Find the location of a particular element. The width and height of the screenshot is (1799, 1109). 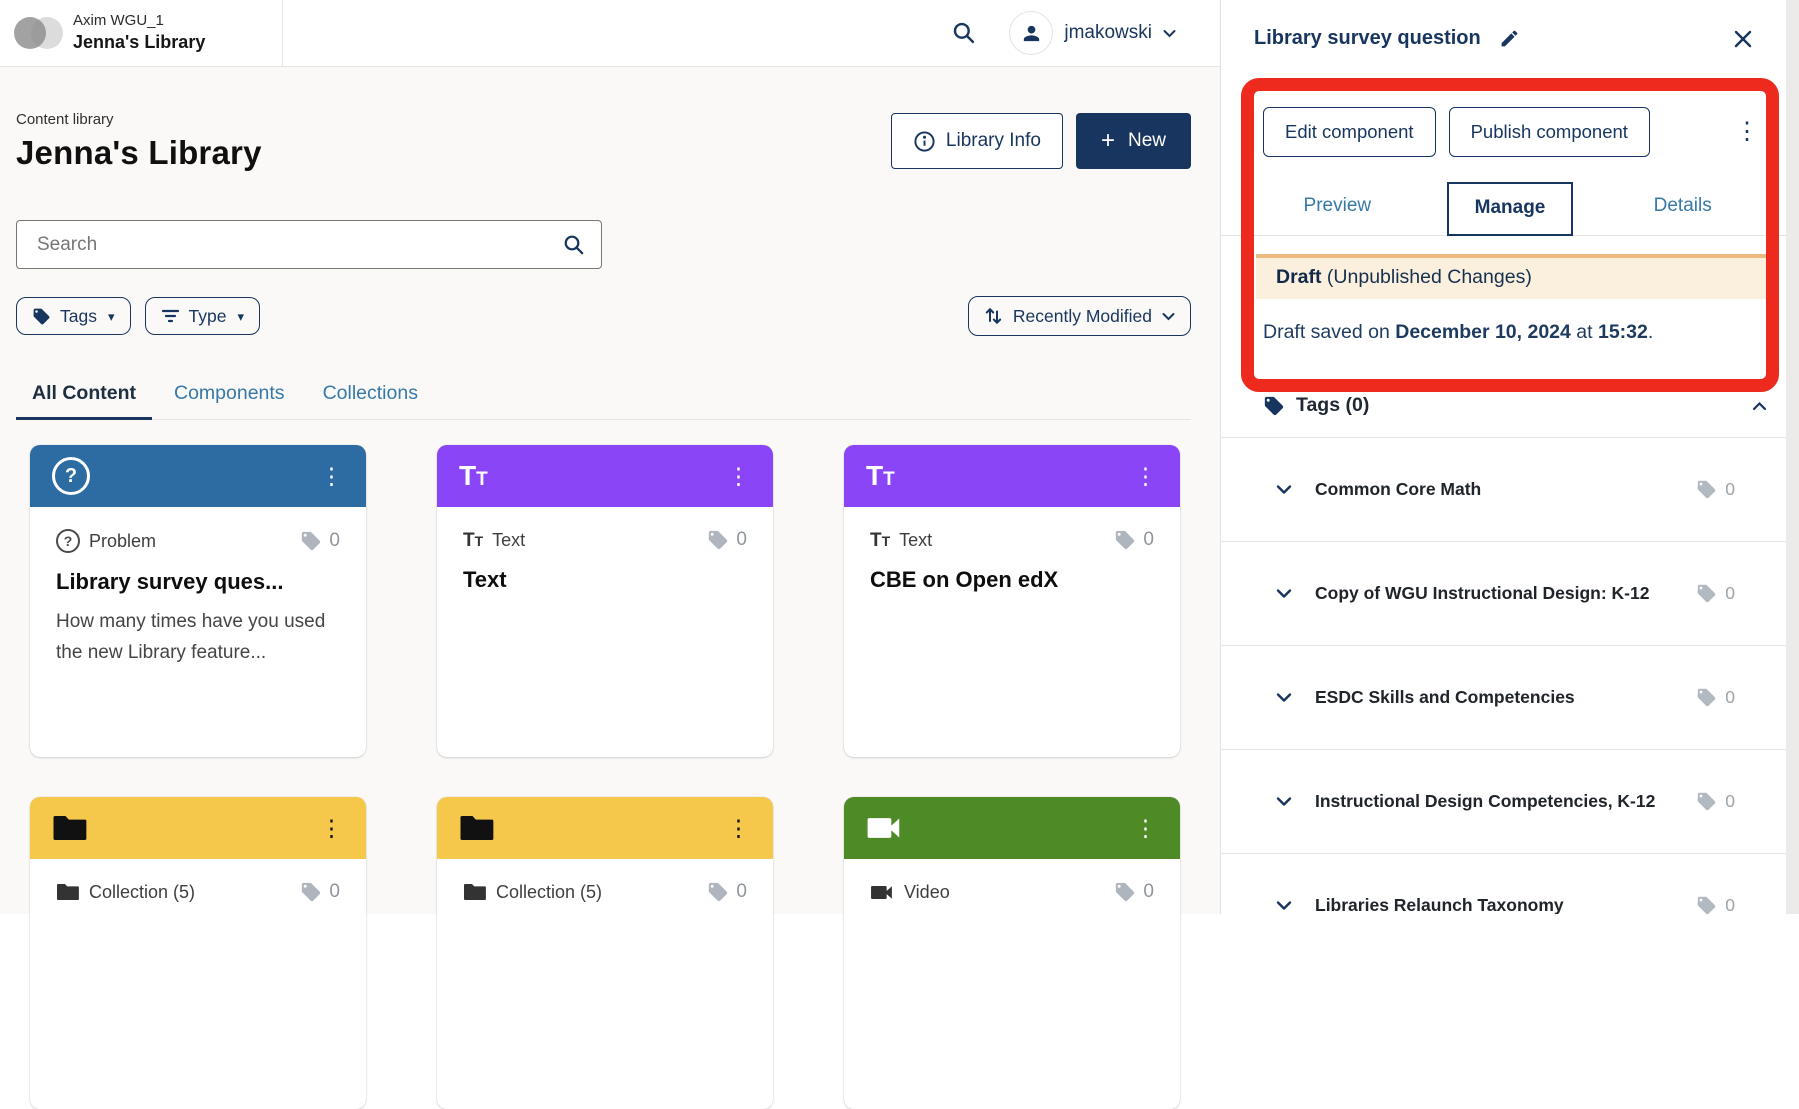

card-body: Collection (5) 0 is located at coordinates (198, 889).